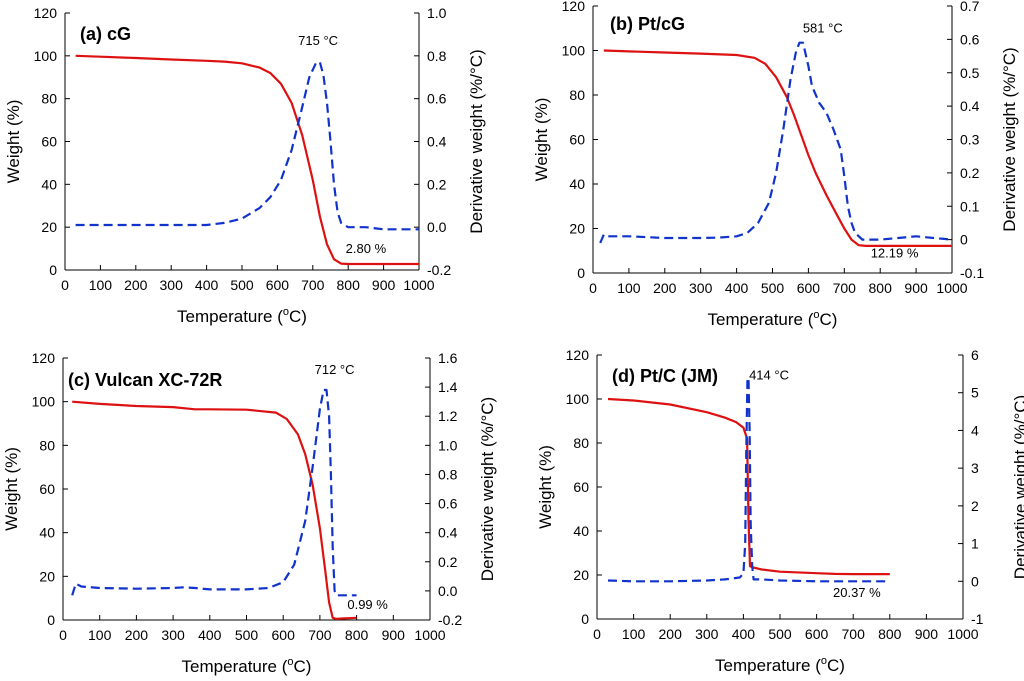 This screenshot has width=1024, height=681. I want to click on degree-superscript: o, so click(290, 662).